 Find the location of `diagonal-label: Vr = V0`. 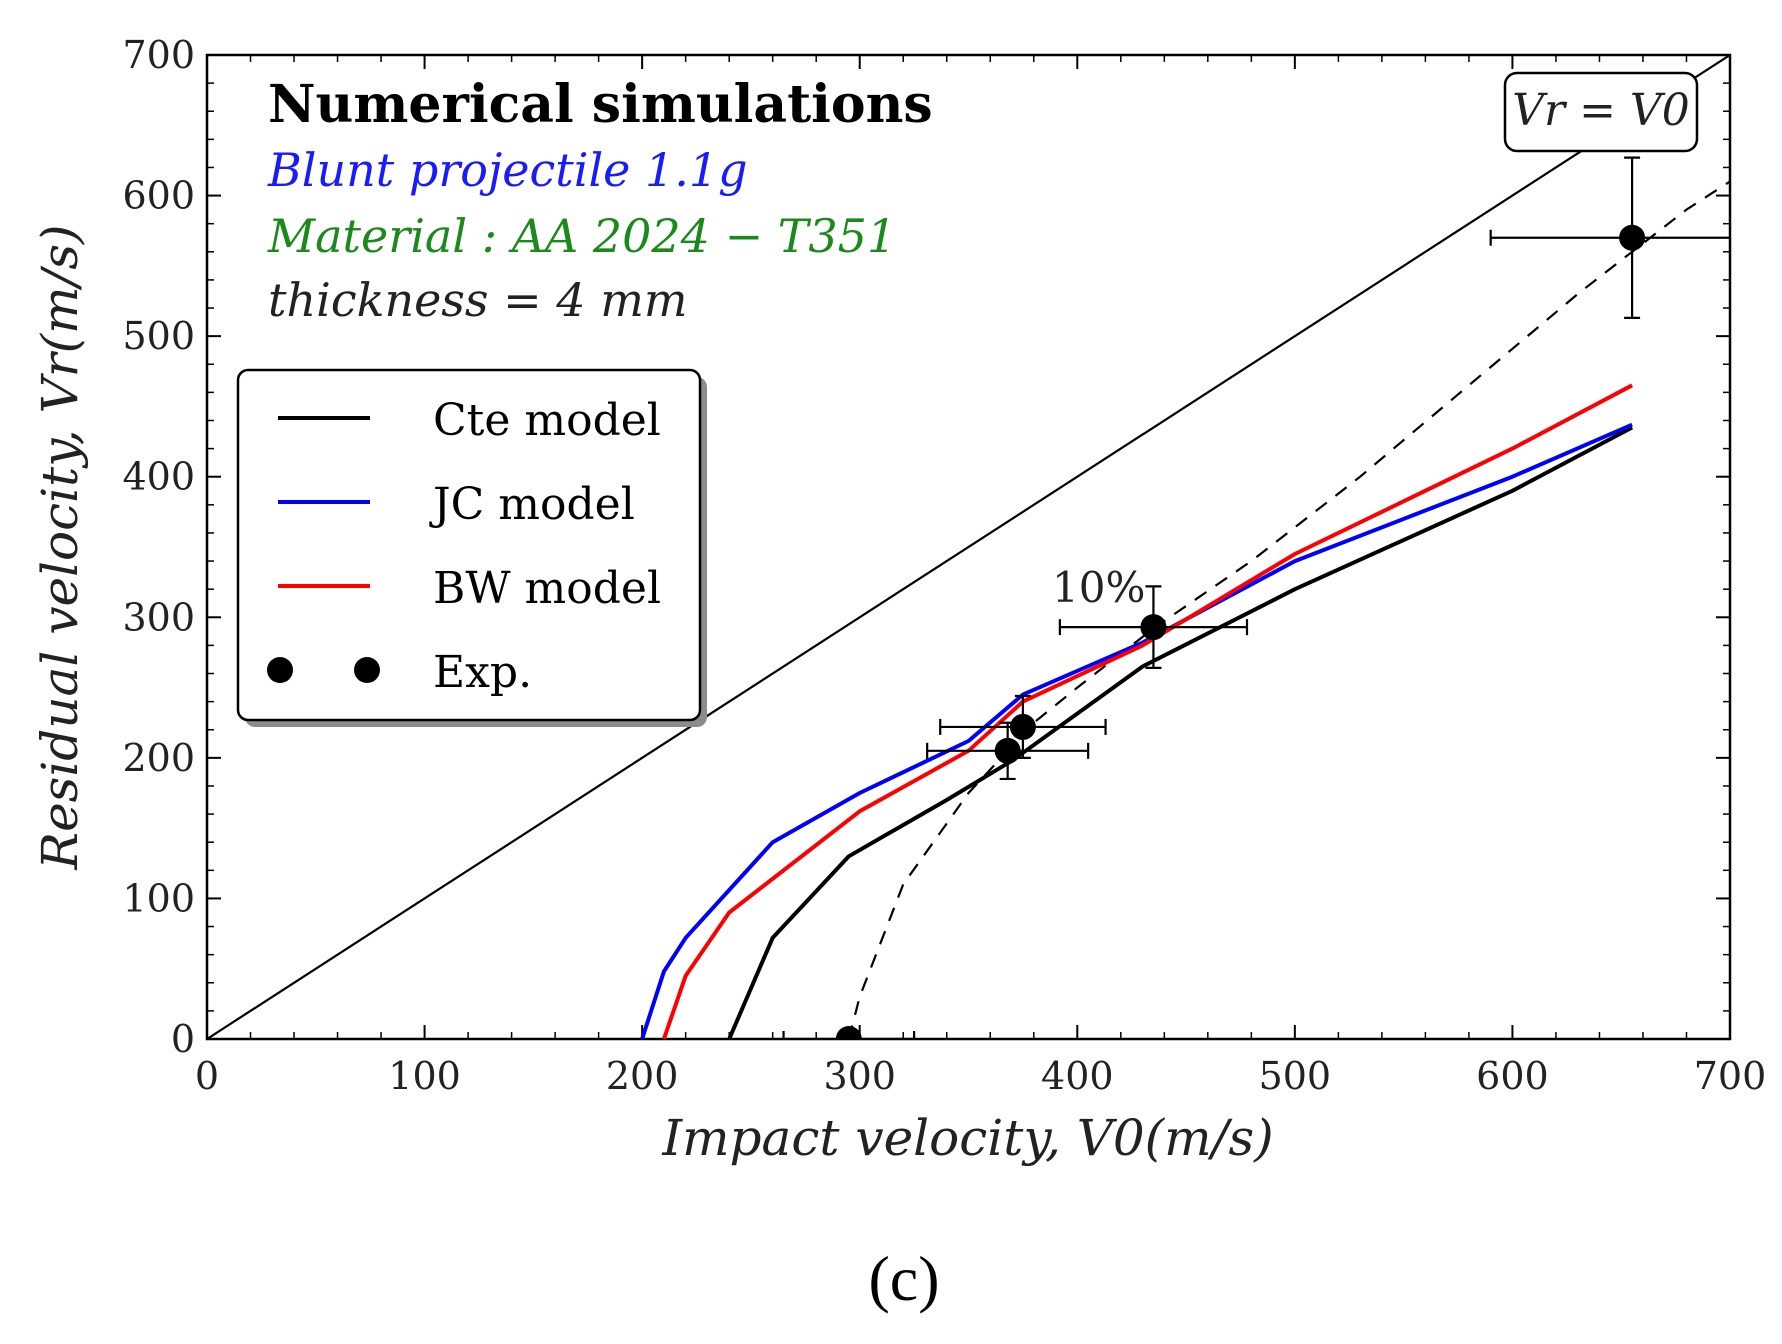

diagonal-label: Vr = V0 is located at coordinates (1600, 110).